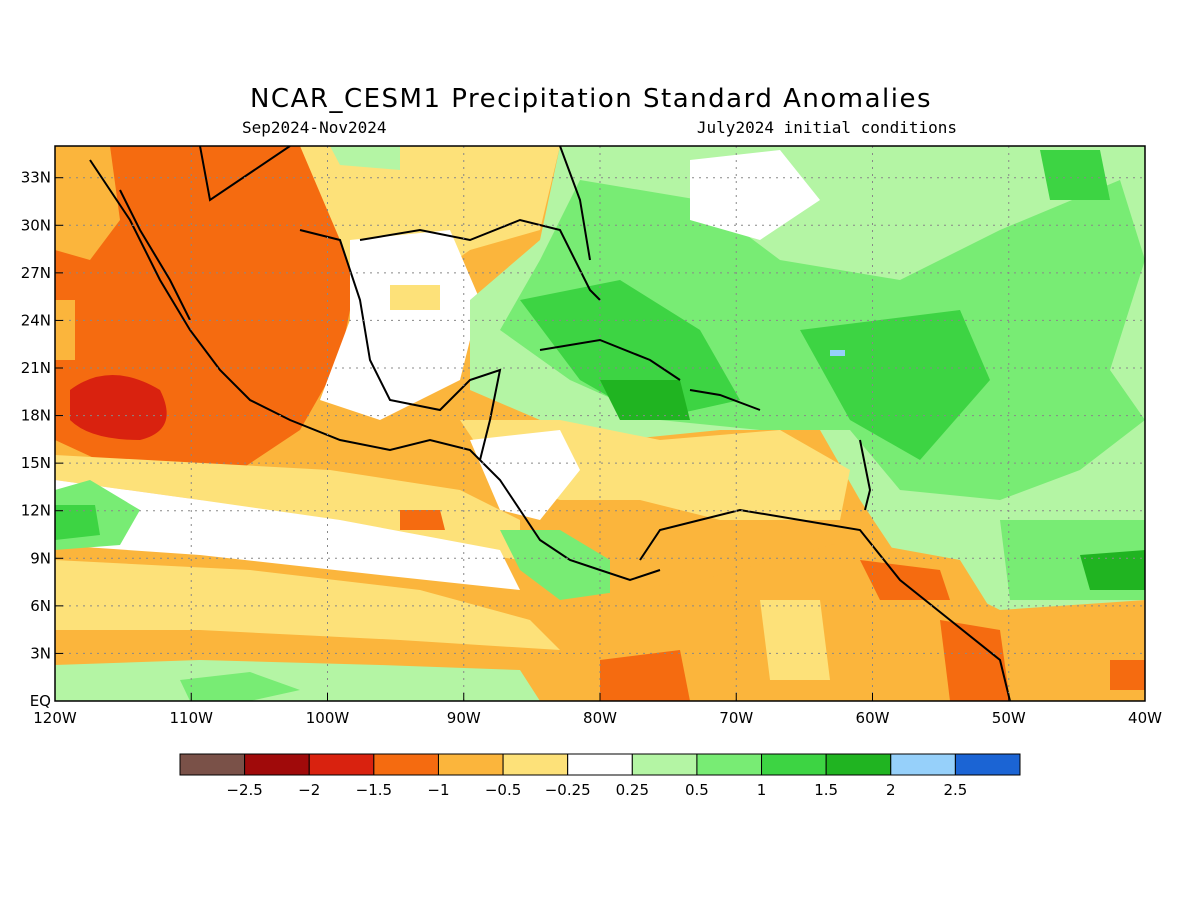  Describe the element at coordinates (873, 718) in the screenshot. I see `x-tick-label: 60W` at that location.